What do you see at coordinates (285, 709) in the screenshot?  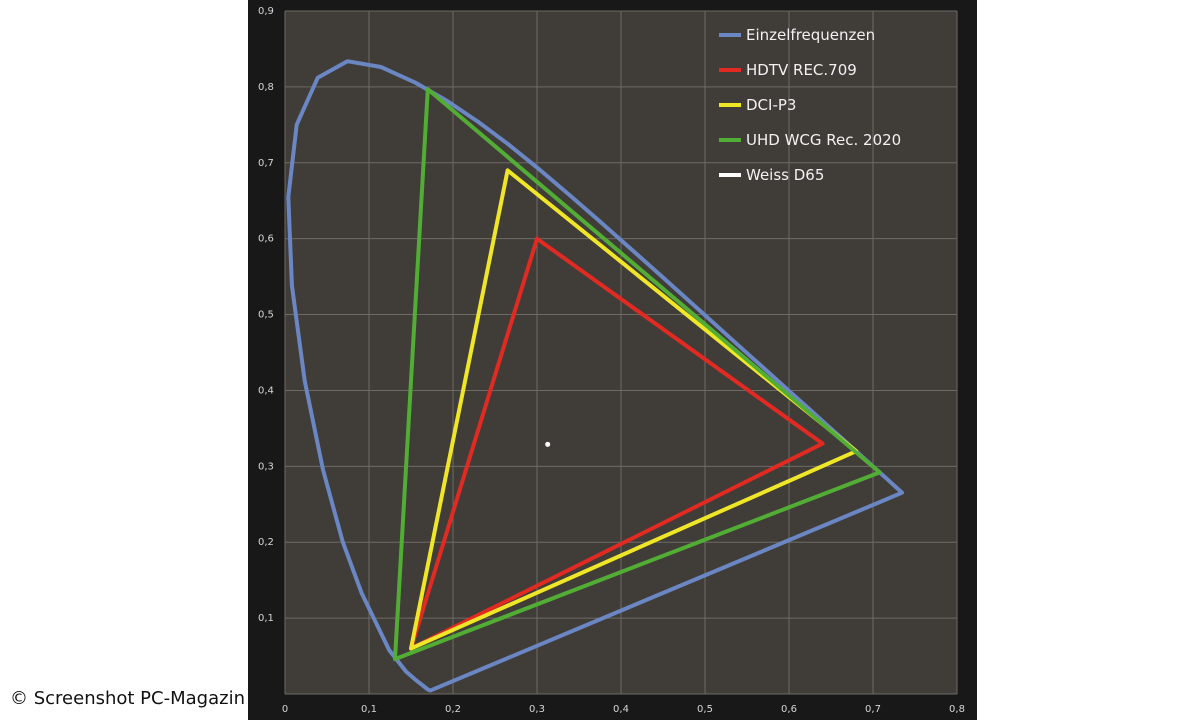 I see `x-tick-label: 0` at bounding box center [285, 709].